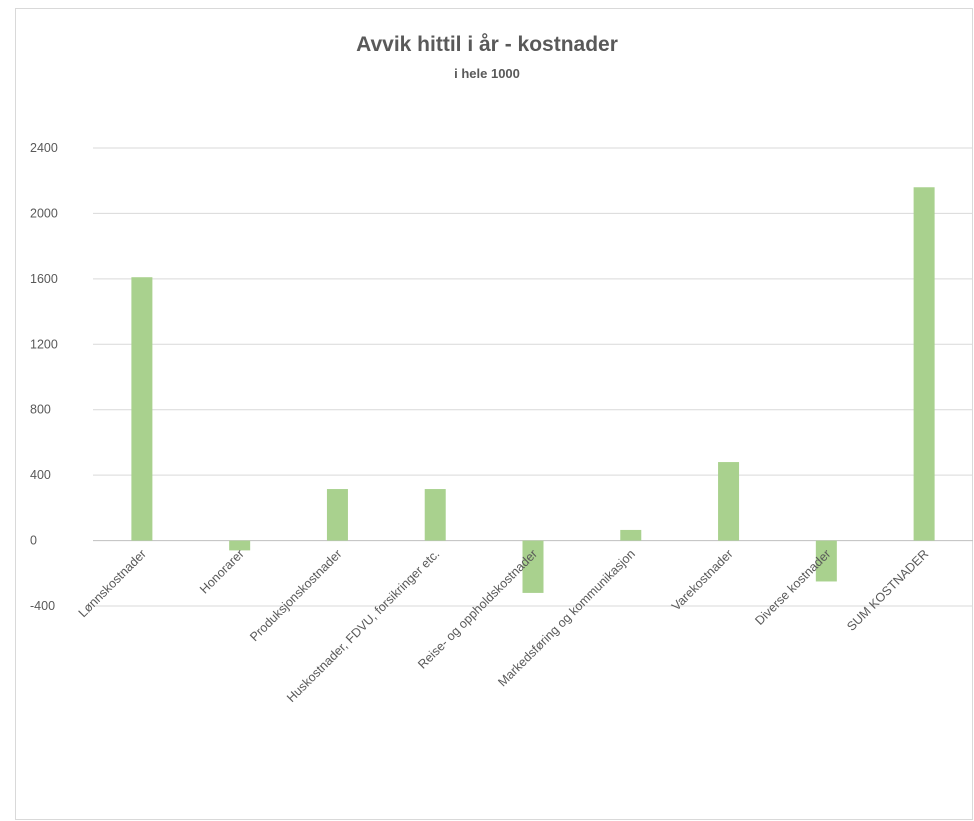 The height and width of the screenshot is (821, 974). I want to click on y-tick-label: 2000, so click(44, 213).